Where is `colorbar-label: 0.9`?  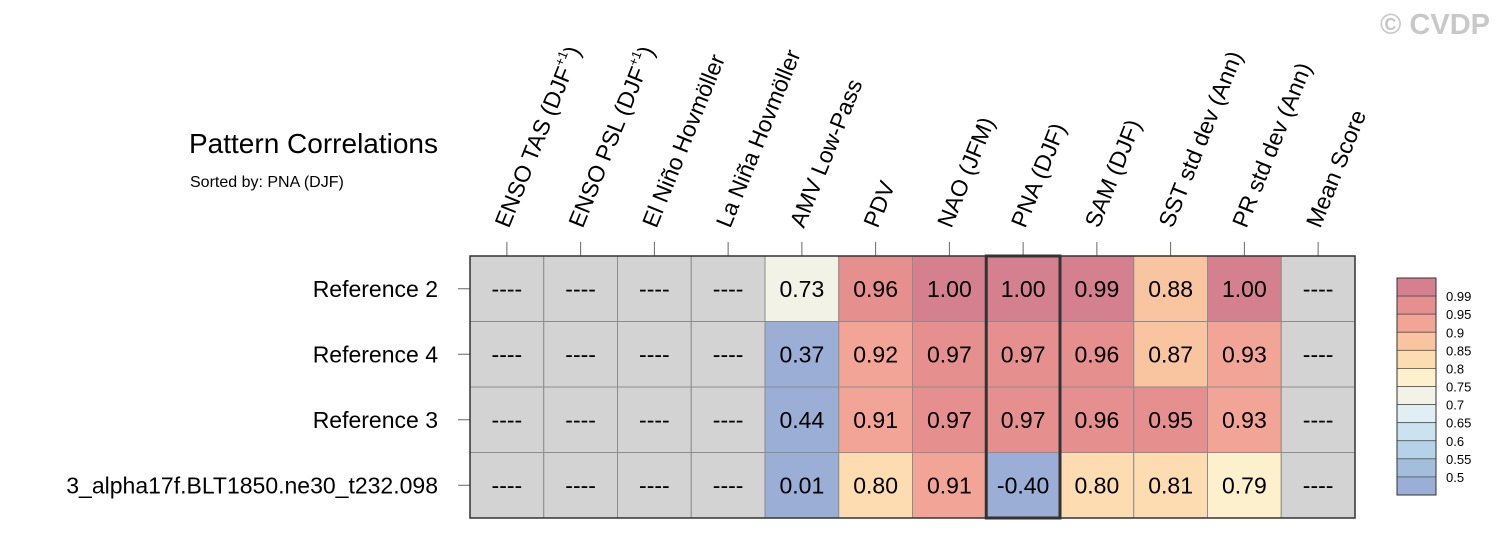 colorbar-label: 0.9 is located at coordinates (1455, 332).